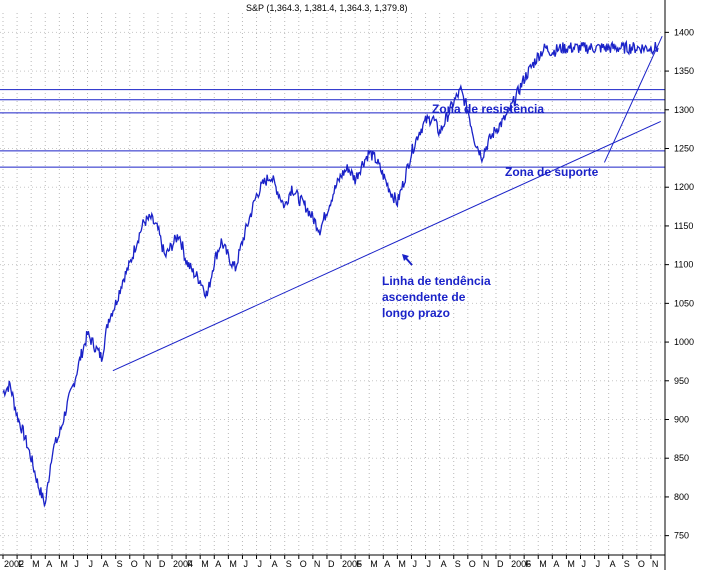 The image size is (707, 575). Describe the element at coordinates (681, 536) in the screenshot. I see `y-tick-label: 750` at that location.